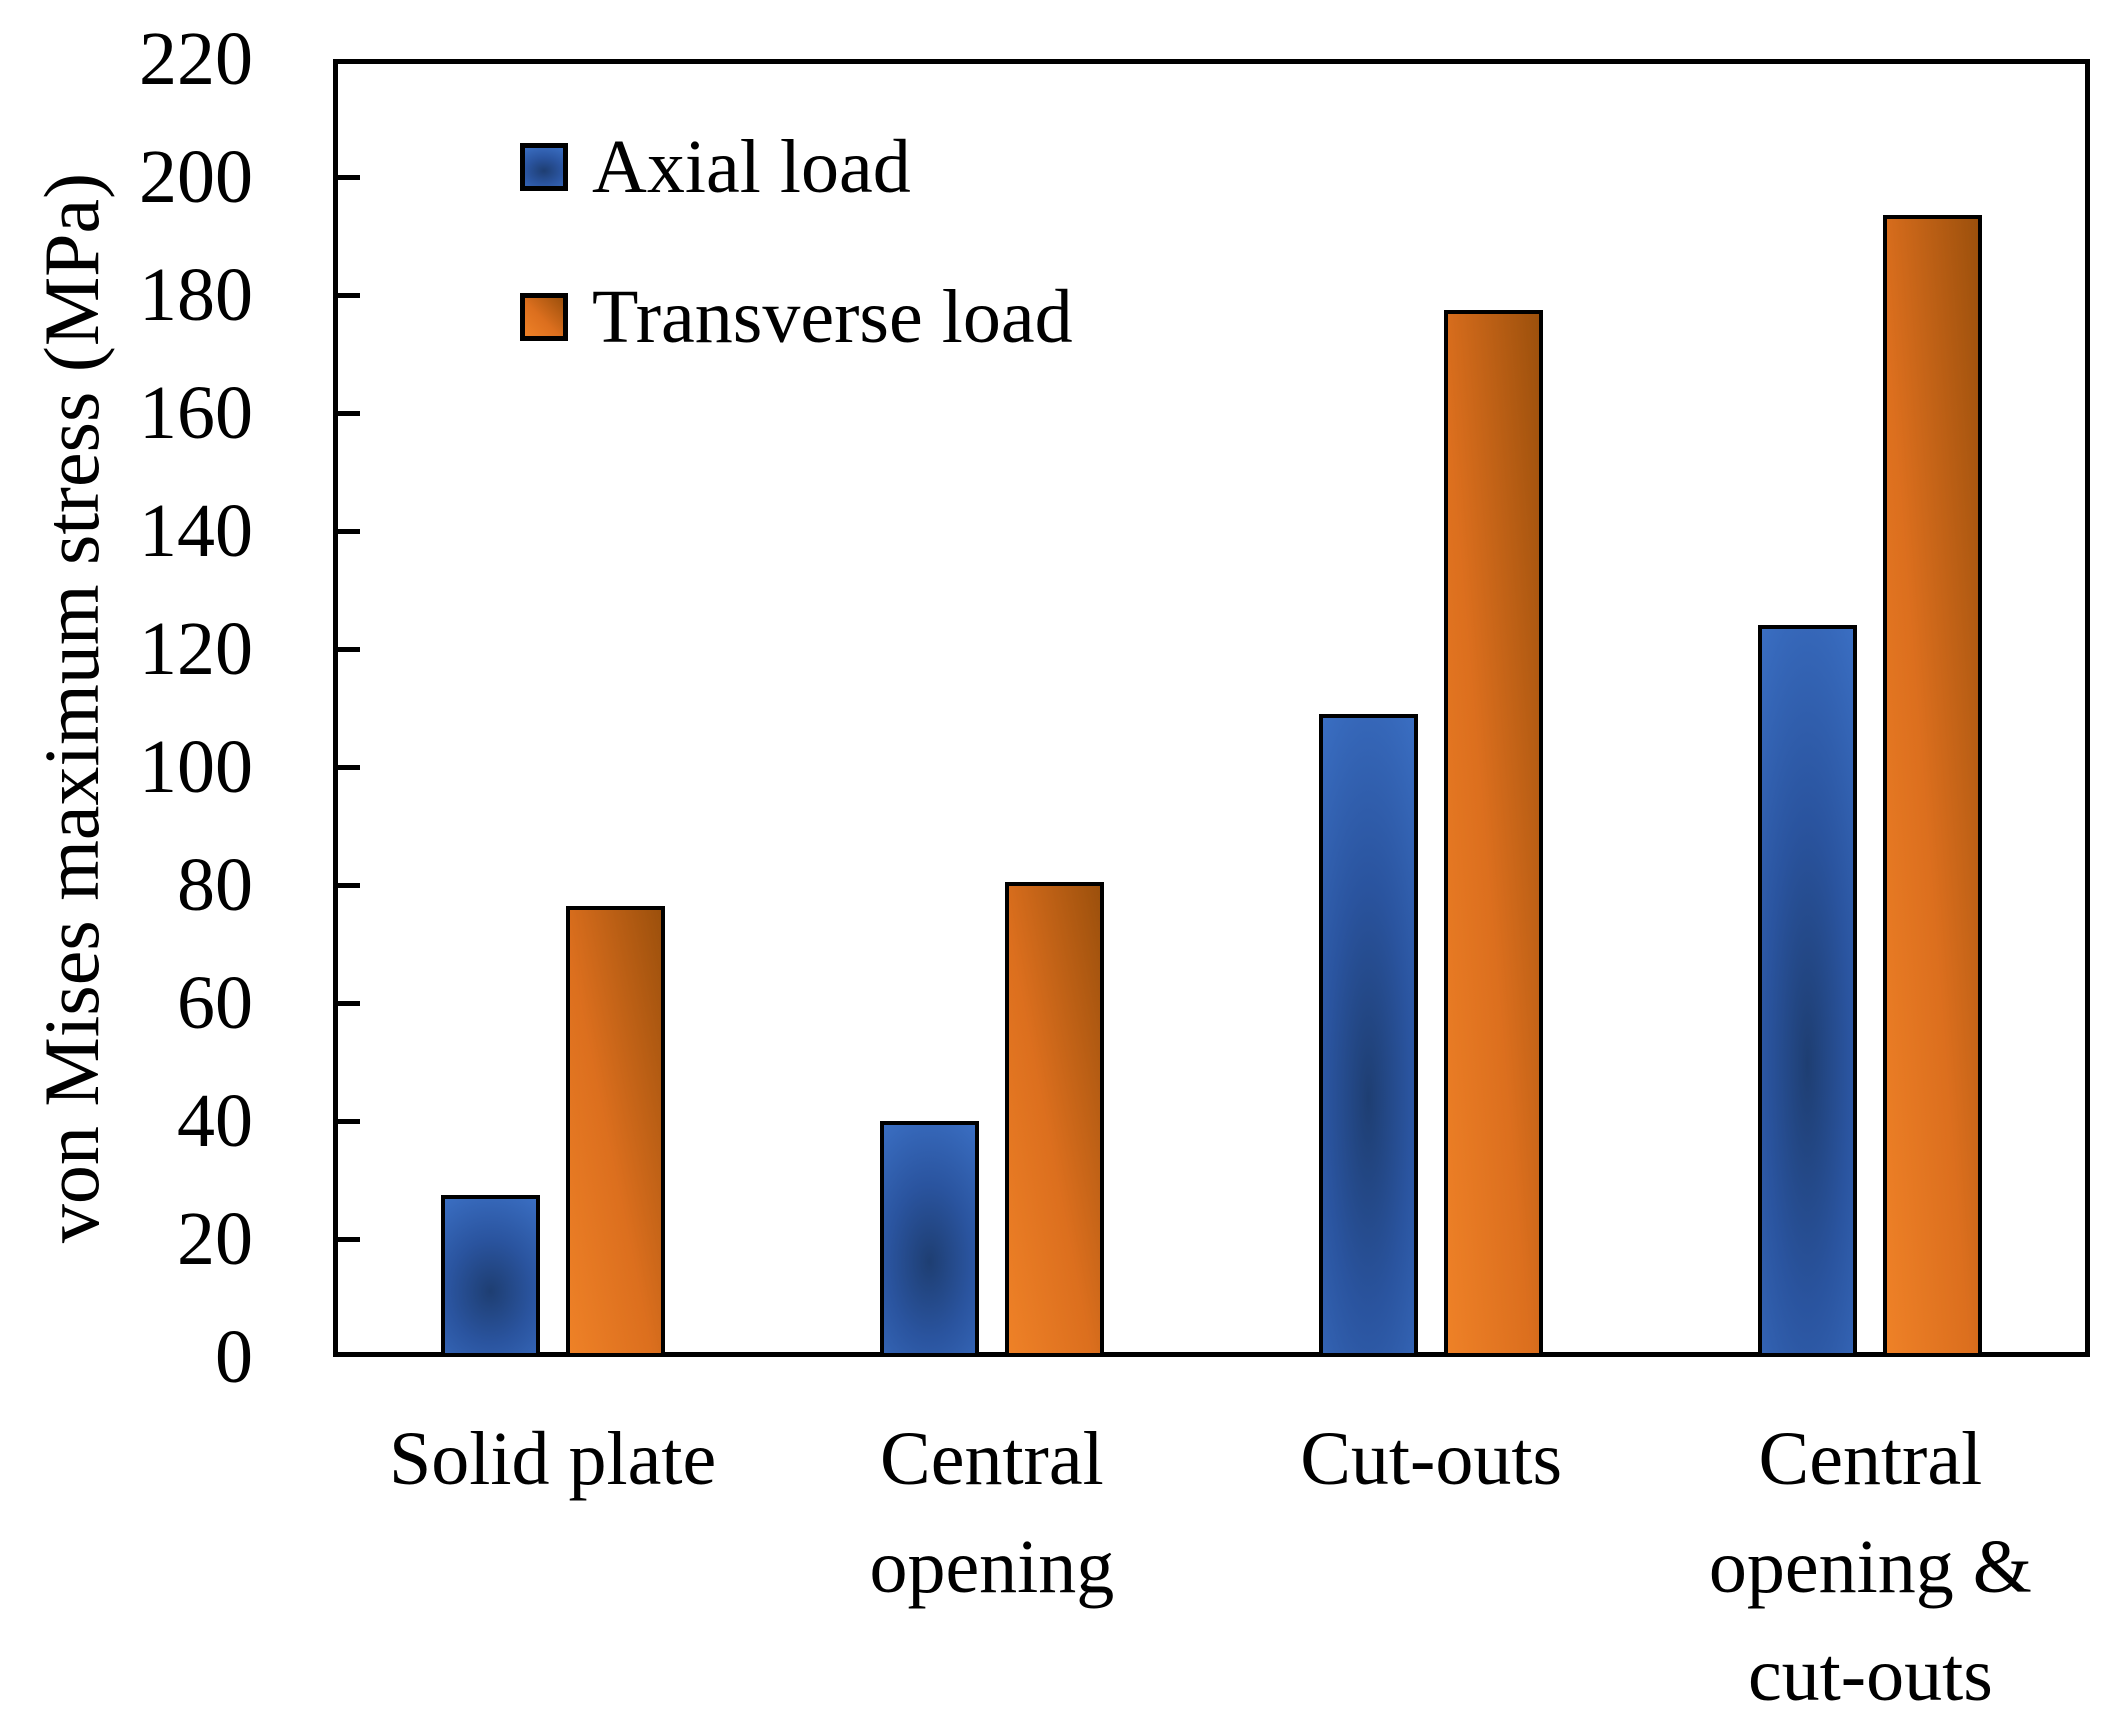 This screenshot has width=2121, height=1728. I want to click on x-category-label-line: opening &, so click(1870, 1567).